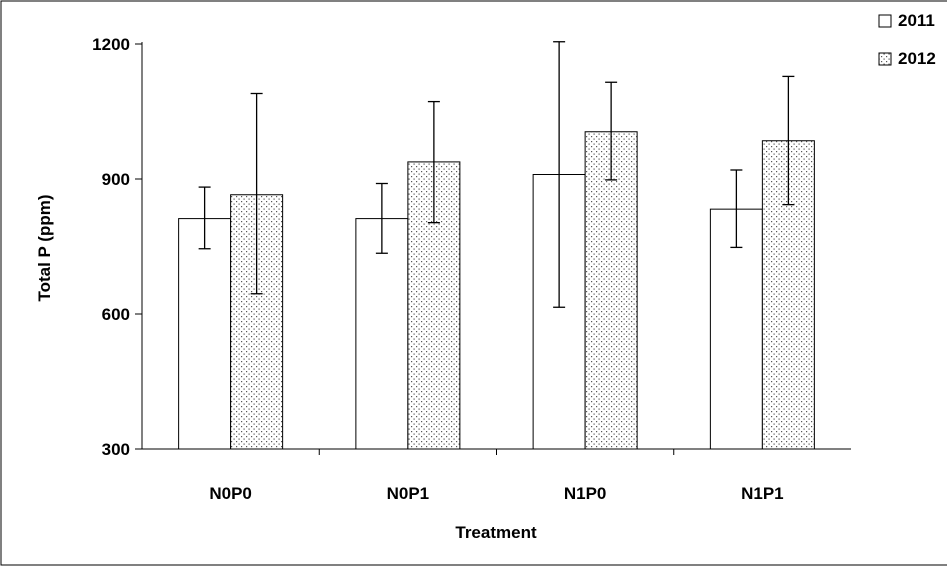 Image resolution: width=947 pixels, height=572 pixels. What do you see at coordinates (496, 532) in the screenshot?
I see `x-axis-label: Treatment` at bounding box center [496, 532].